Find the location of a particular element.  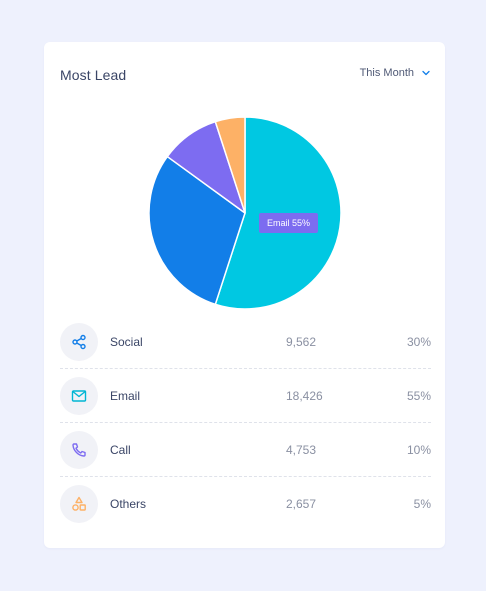

list-item-email: Email 18,426 55% is located at coordinates (245, 396).